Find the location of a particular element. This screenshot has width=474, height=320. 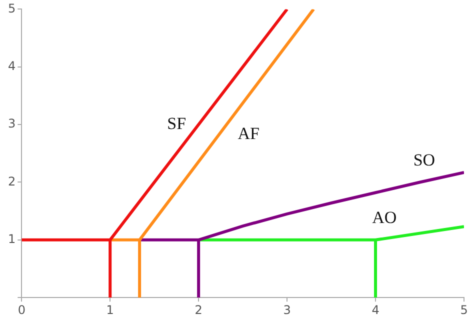

series-label: AF is located at coordinates (249, 134).